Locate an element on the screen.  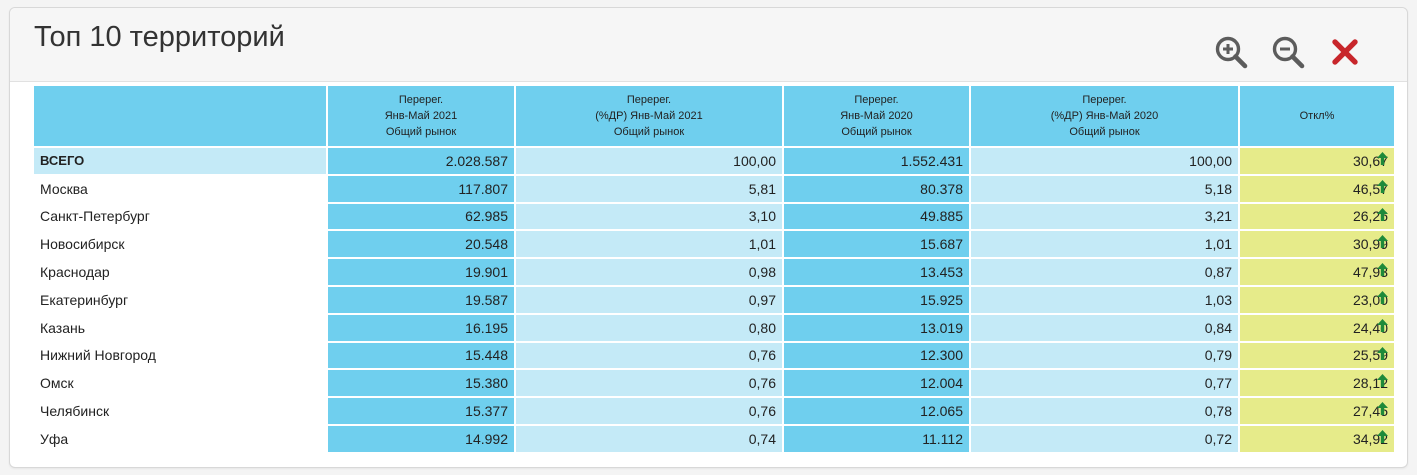
cell-value: Челябинск is located at coordinates (75, 411).